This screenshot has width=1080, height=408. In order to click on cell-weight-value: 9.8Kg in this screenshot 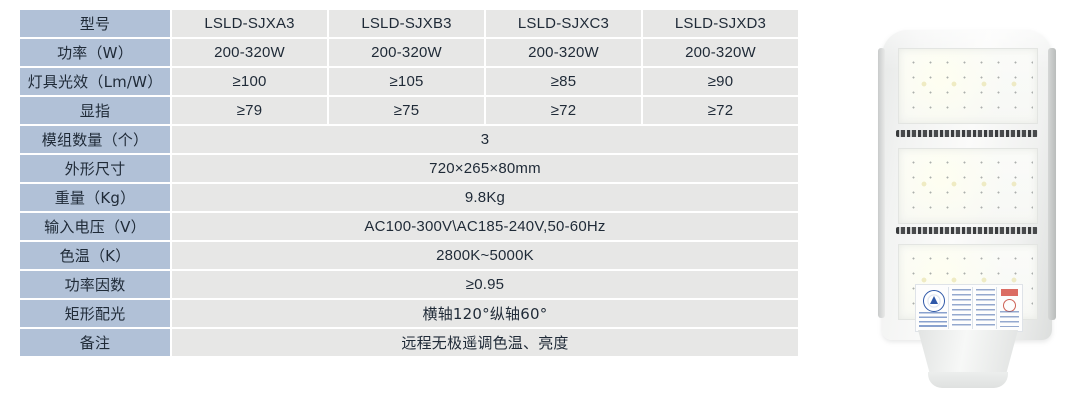, I will do `click(485, 197)`.